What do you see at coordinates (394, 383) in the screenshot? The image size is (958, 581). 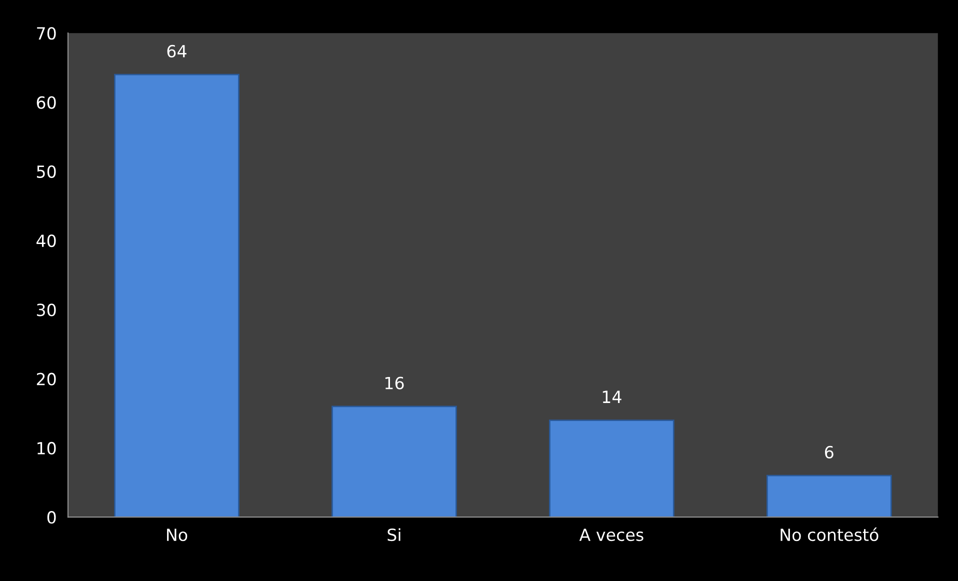 I see `data-label: 16` at bounding box center [394, 383].